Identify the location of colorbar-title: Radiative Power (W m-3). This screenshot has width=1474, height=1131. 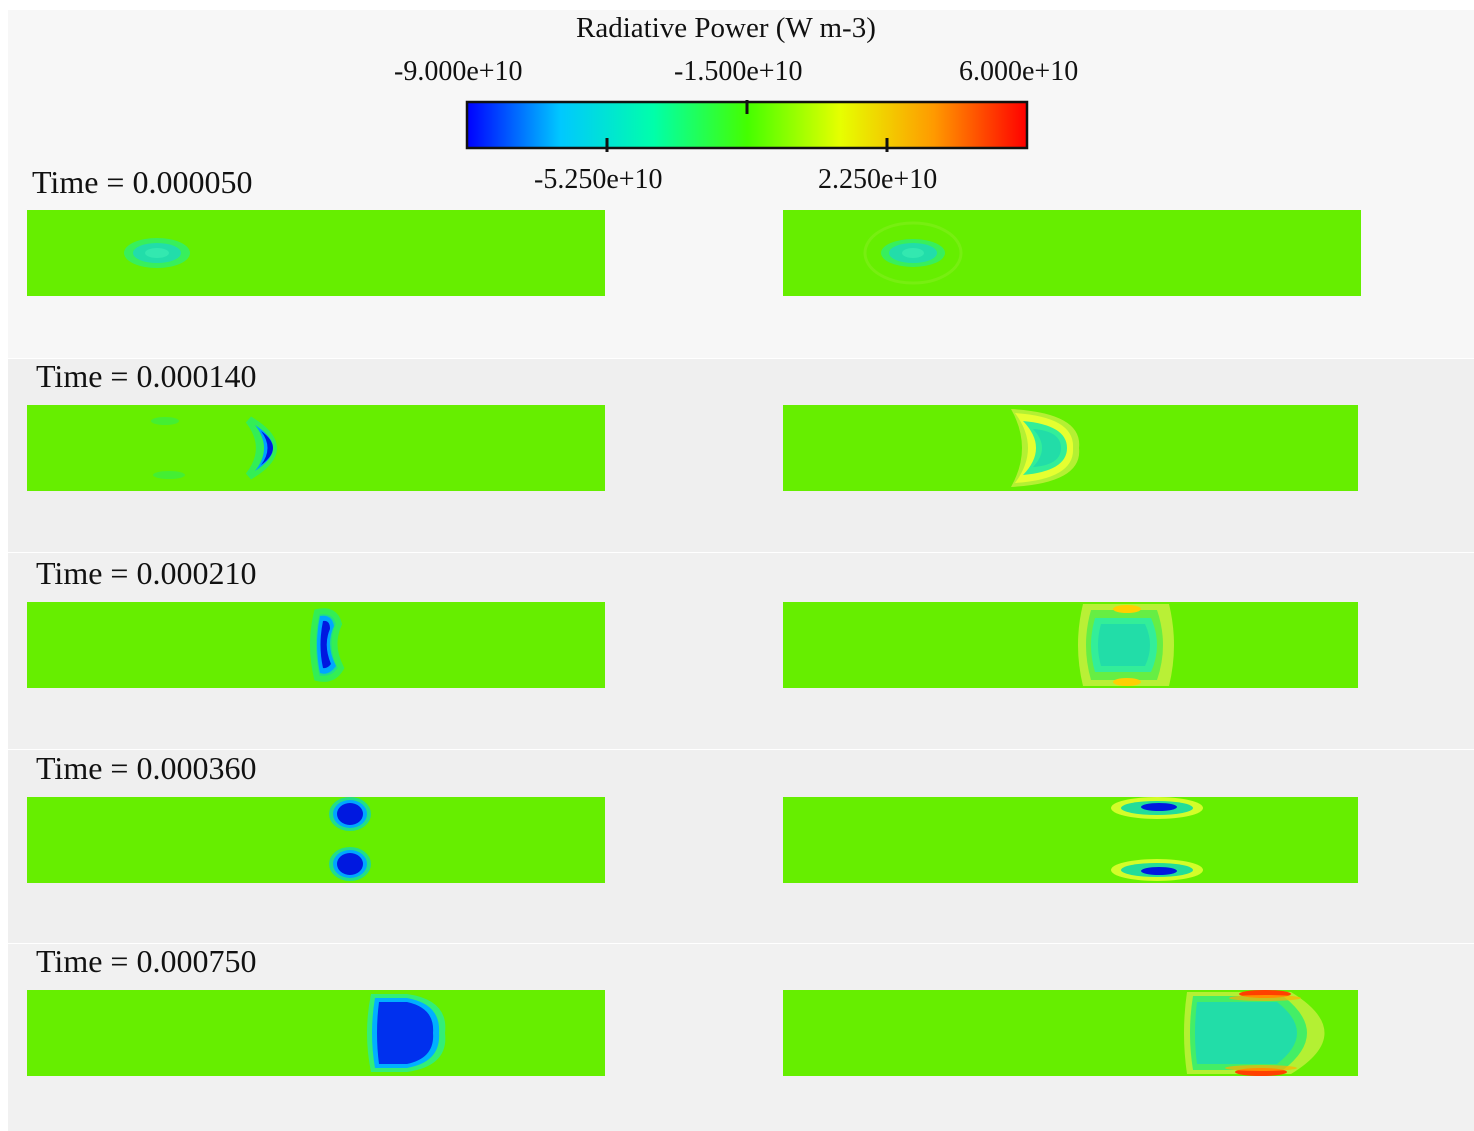
(726, 28).